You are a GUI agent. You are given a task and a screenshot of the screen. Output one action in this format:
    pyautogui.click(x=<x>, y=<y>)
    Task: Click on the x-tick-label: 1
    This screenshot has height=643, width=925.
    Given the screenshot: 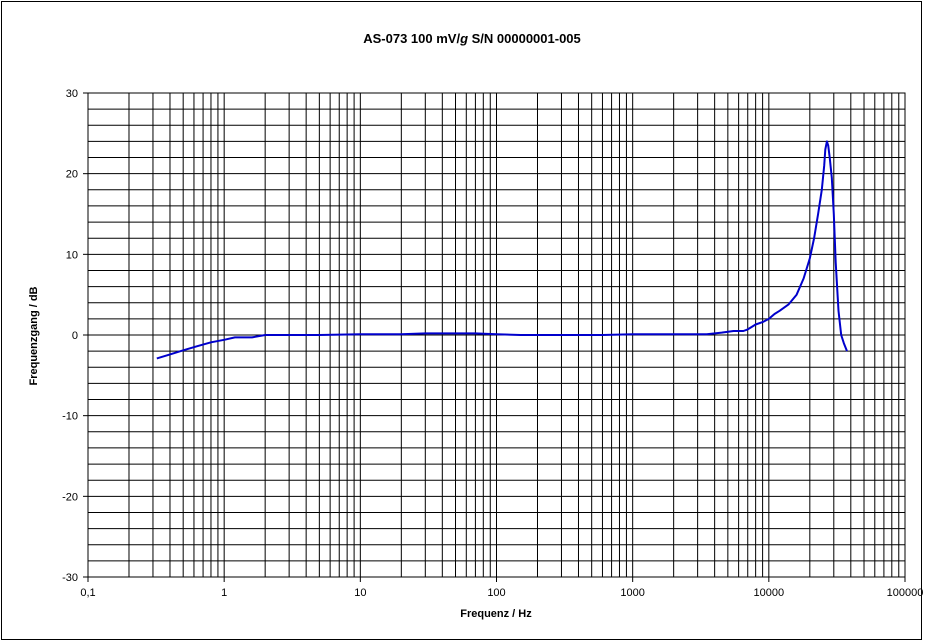 What is the action you would take?
    pyautogui.click(x=224, y=593)
    